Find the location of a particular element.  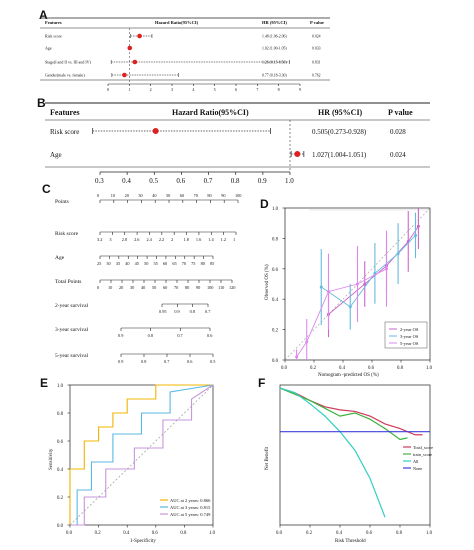

panel-f-series-line is located at coordinates (343, 414).